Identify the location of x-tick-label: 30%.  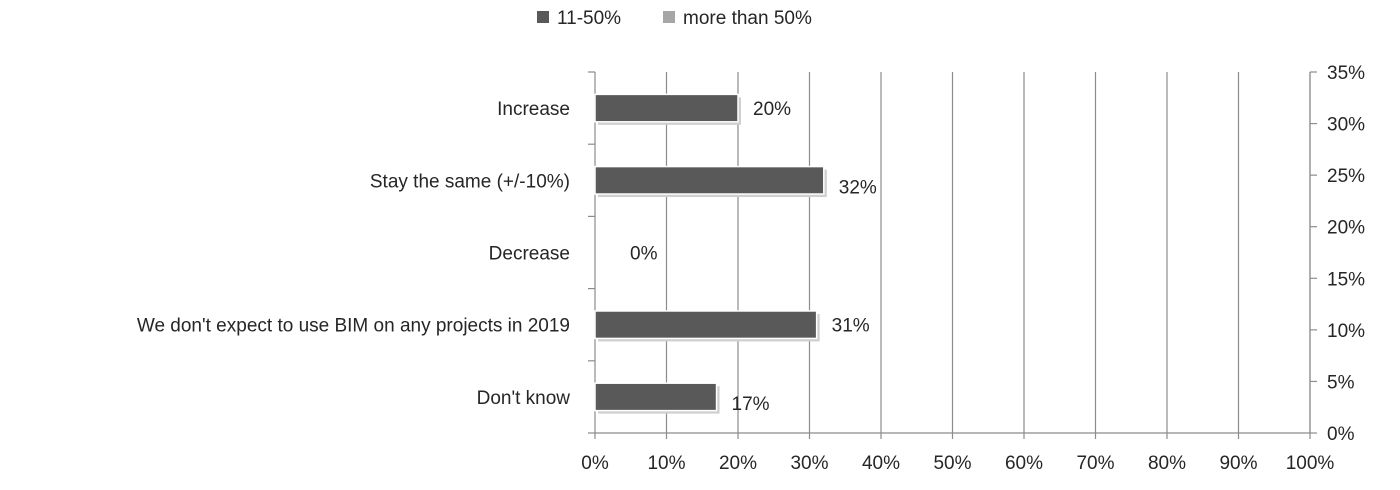
(809, 463).